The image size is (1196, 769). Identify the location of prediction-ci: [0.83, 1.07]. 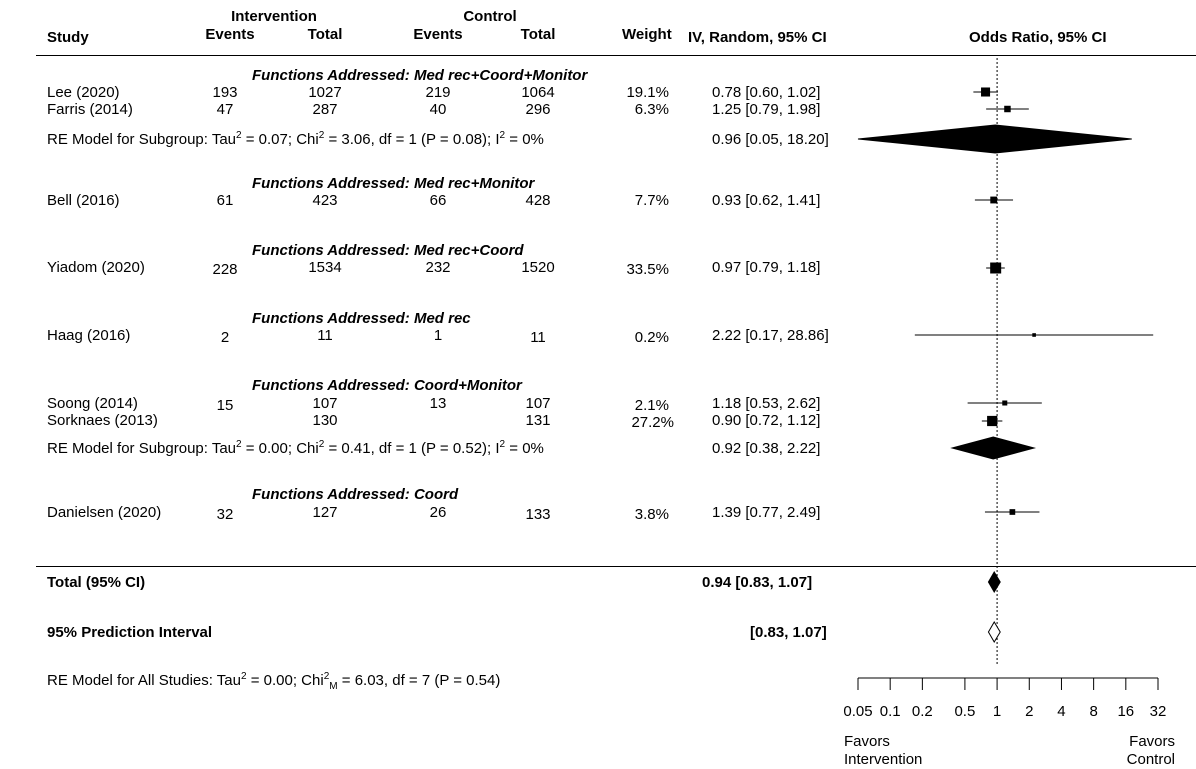
(788, 632).